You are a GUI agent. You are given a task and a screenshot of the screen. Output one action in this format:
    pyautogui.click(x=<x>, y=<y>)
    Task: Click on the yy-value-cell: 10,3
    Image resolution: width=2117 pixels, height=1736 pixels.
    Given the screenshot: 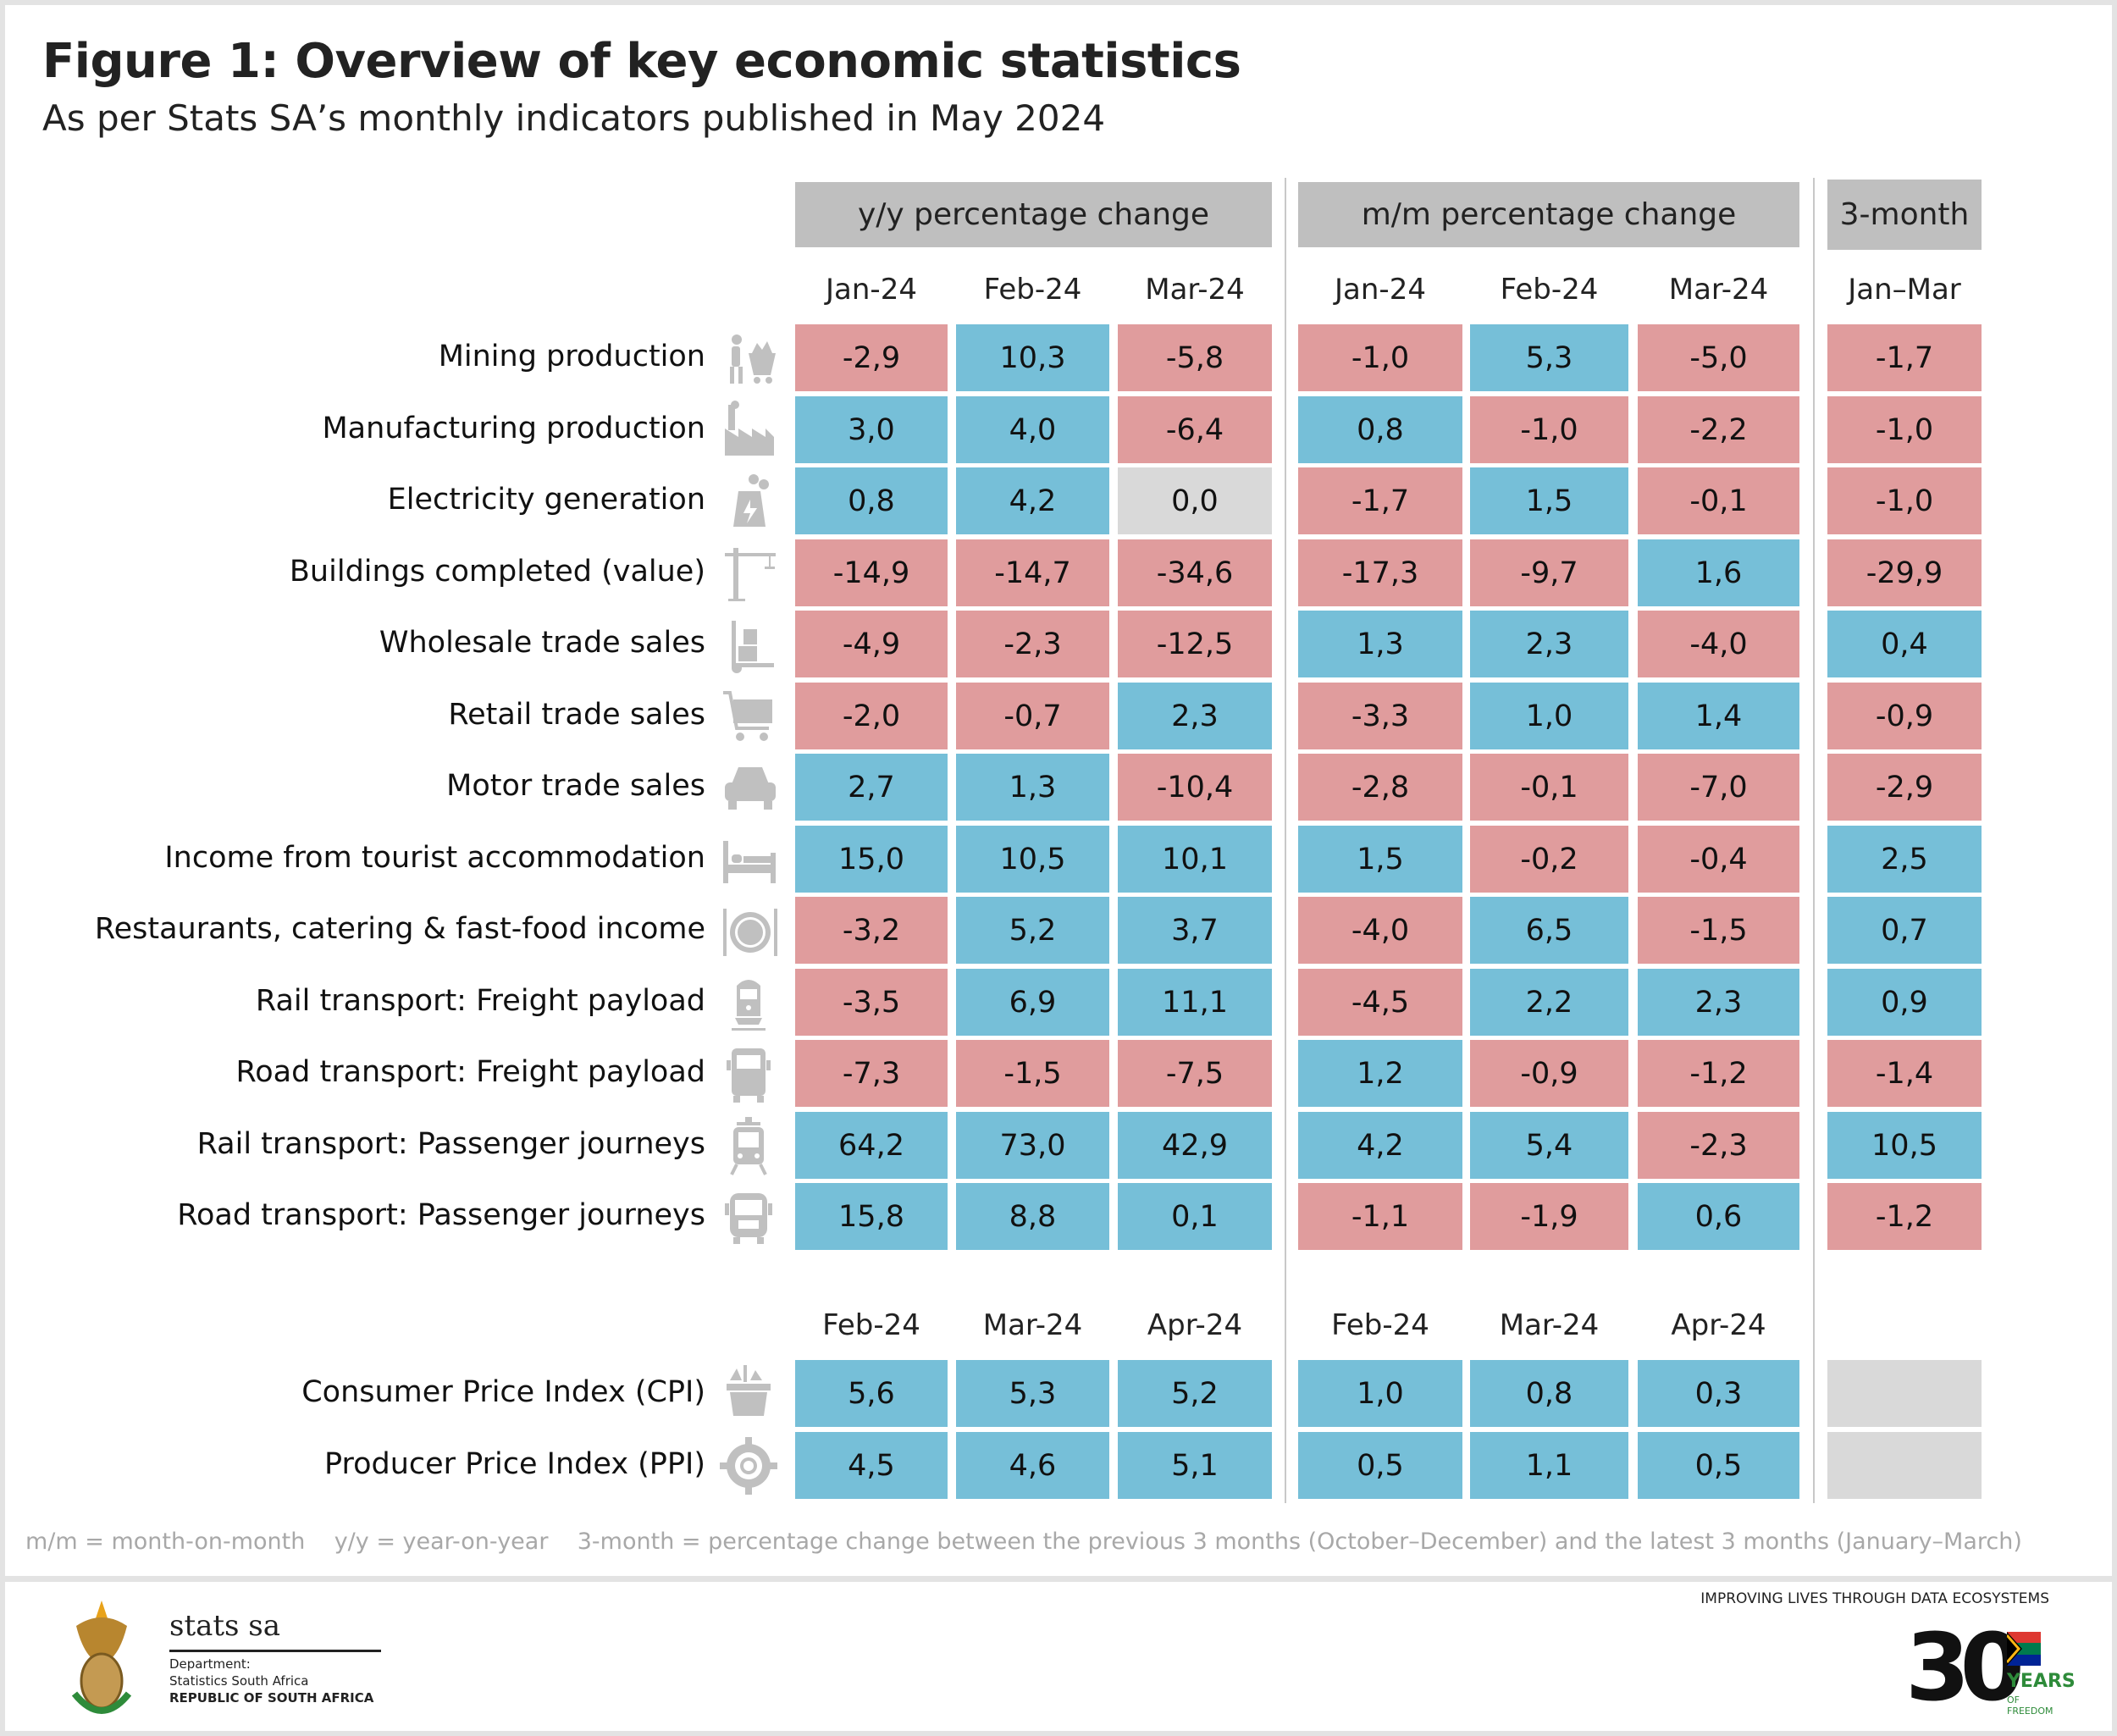 What is the action you would take?
    pyautogui.click(x=1032, y=357)
    